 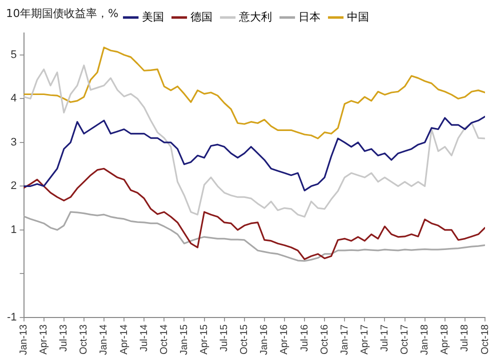 What do you see at coordinates (465, 338) in the screenshot?
I see `x-tick-label: Jul-18` at bounding box center [465, 338].